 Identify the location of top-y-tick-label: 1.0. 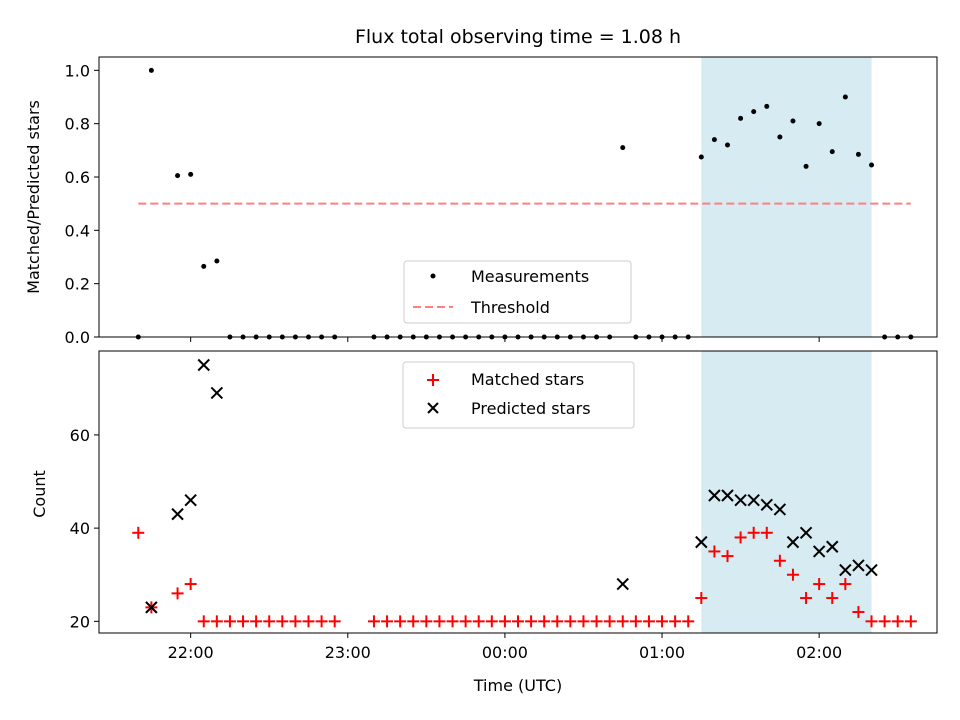
(77, 70).